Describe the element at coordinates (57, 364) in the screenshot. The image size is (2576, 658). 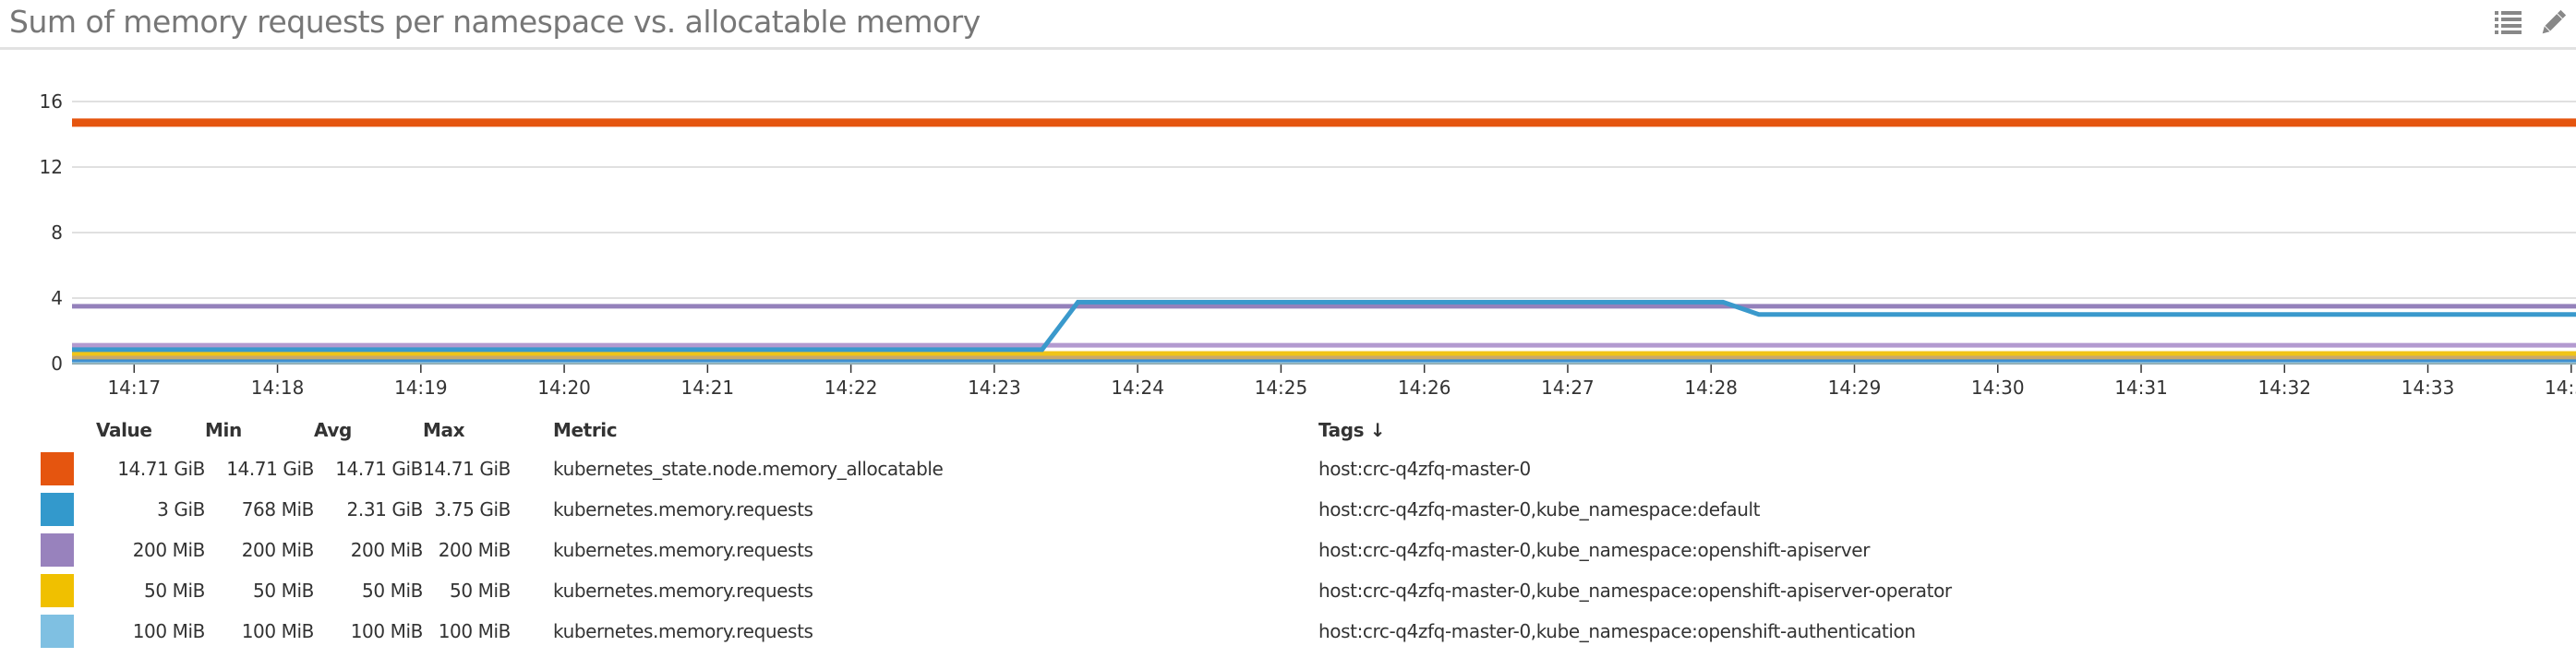
I see `y-tick-label: 0` at that location.